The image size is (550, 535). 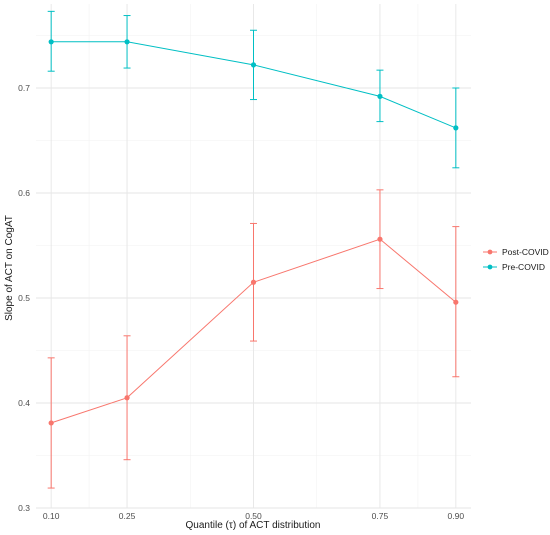 What do you see at coordinates (525, 252) in the screenshot?
I see `legend-label: Post-COVID` at bounding box center [525, 252].